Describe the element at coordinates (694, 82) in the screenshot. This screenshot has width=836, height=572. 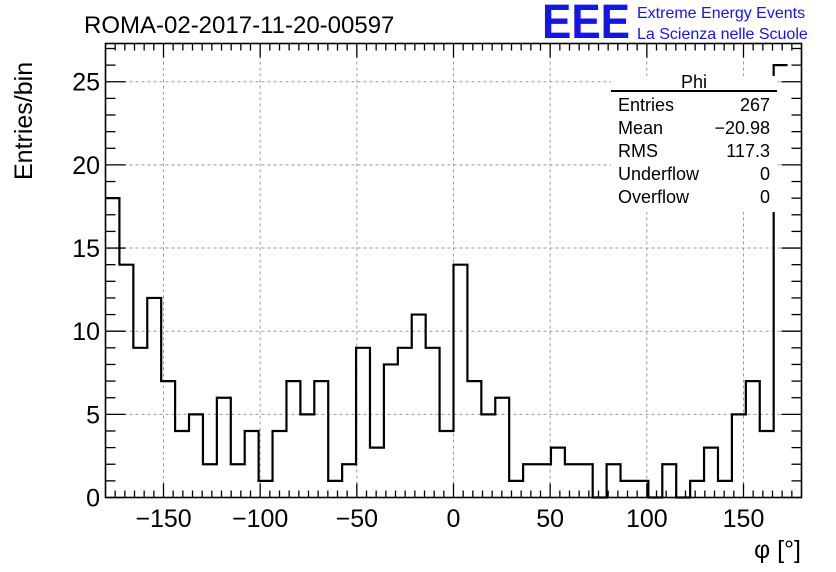
I see `stats-box-title: Phi` at that location.